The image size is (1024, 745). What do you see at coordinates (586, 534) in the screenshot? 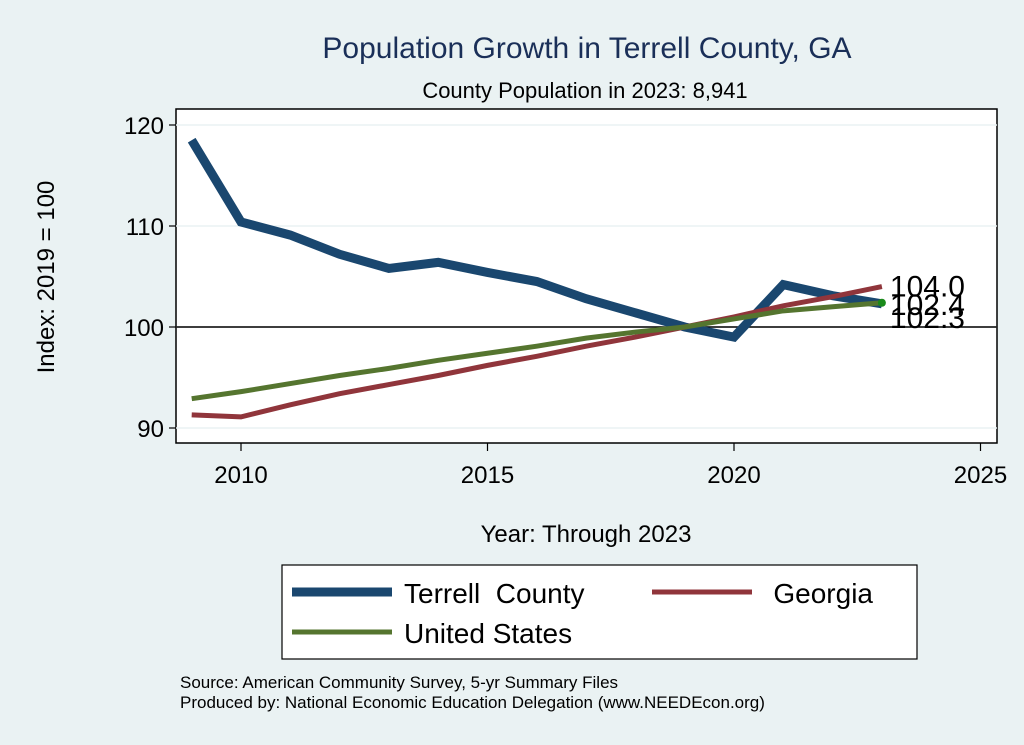
I see `x-axis-label: Year: Through 2023` at bounding box center [586, 534].